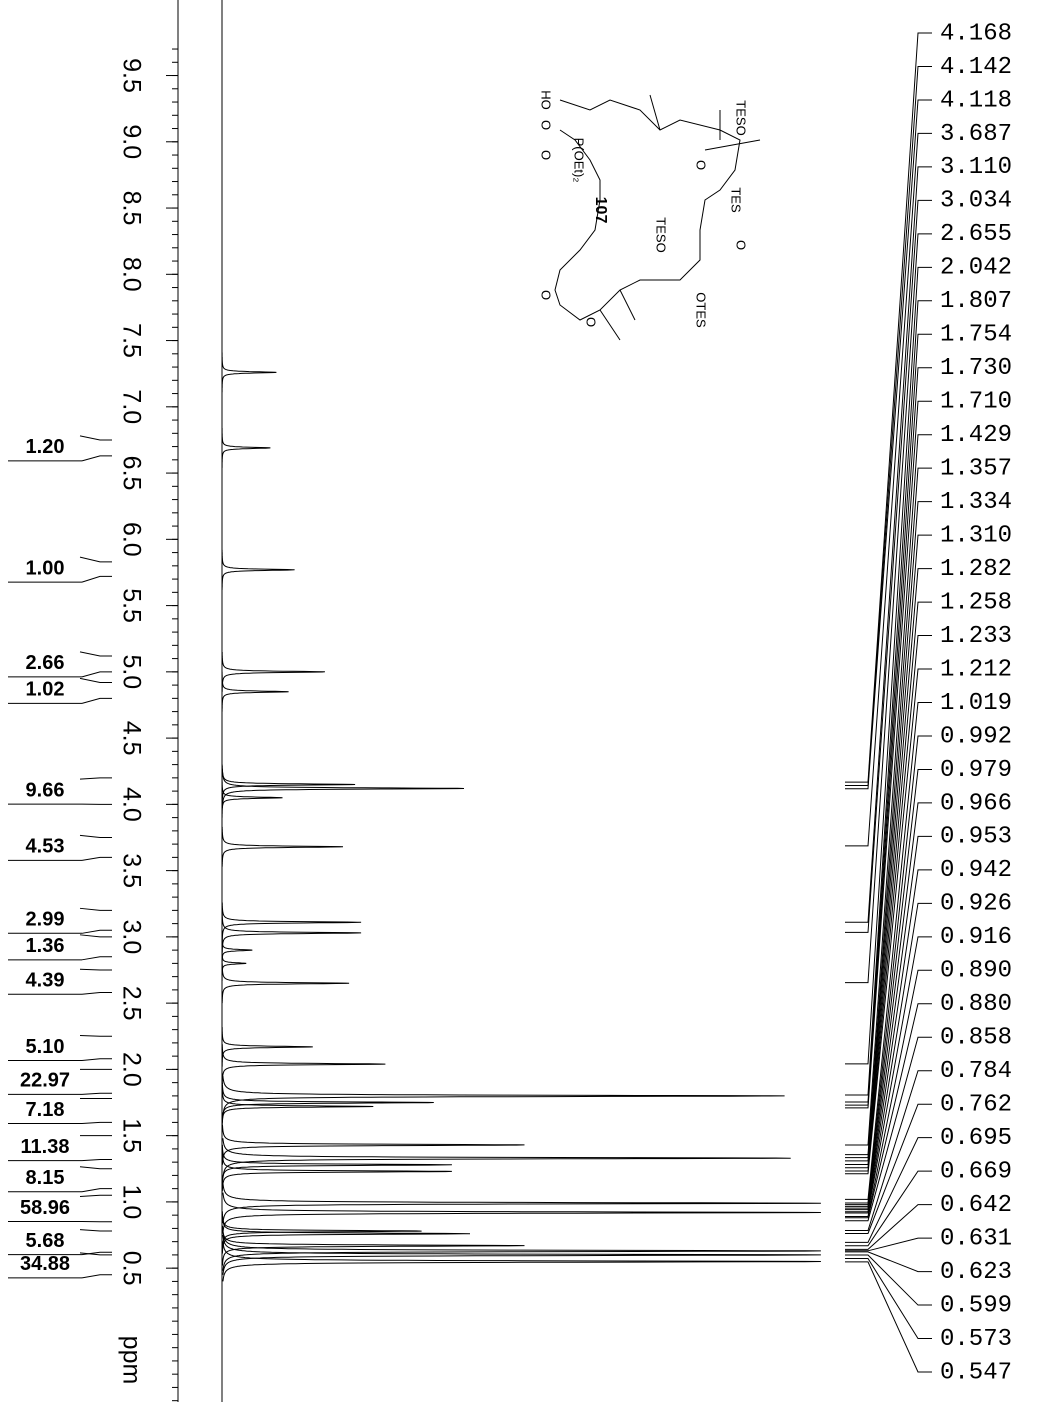  I want to click on integral-label: 7.18, so click(45, 1110).